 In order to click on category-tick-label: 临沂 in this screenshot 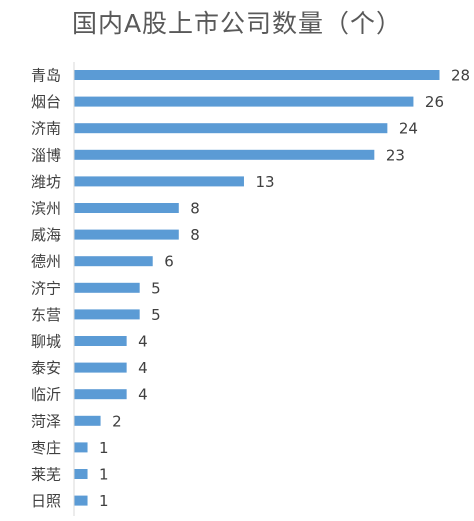, I will do `click(46, 395)`.